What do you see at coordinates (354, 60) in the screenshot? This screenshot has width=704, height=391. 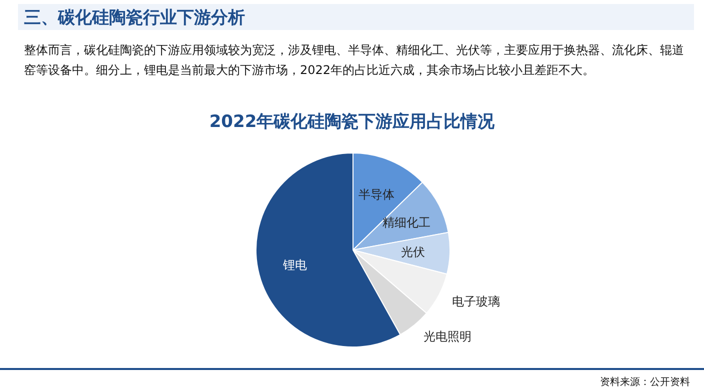 I see `text: 整体而言，碳化硅陶瓷的下游应用领域较为宽泛，涉及锂电、半导体、精细化工、光伏等，主要应用于换热器、流化床、辊道窑等设备中。细分上，锂电是当前最大的下游市场，2022年的占比近六成，其余市场占比较小且差距不大。` at bounding box center [354, 60].